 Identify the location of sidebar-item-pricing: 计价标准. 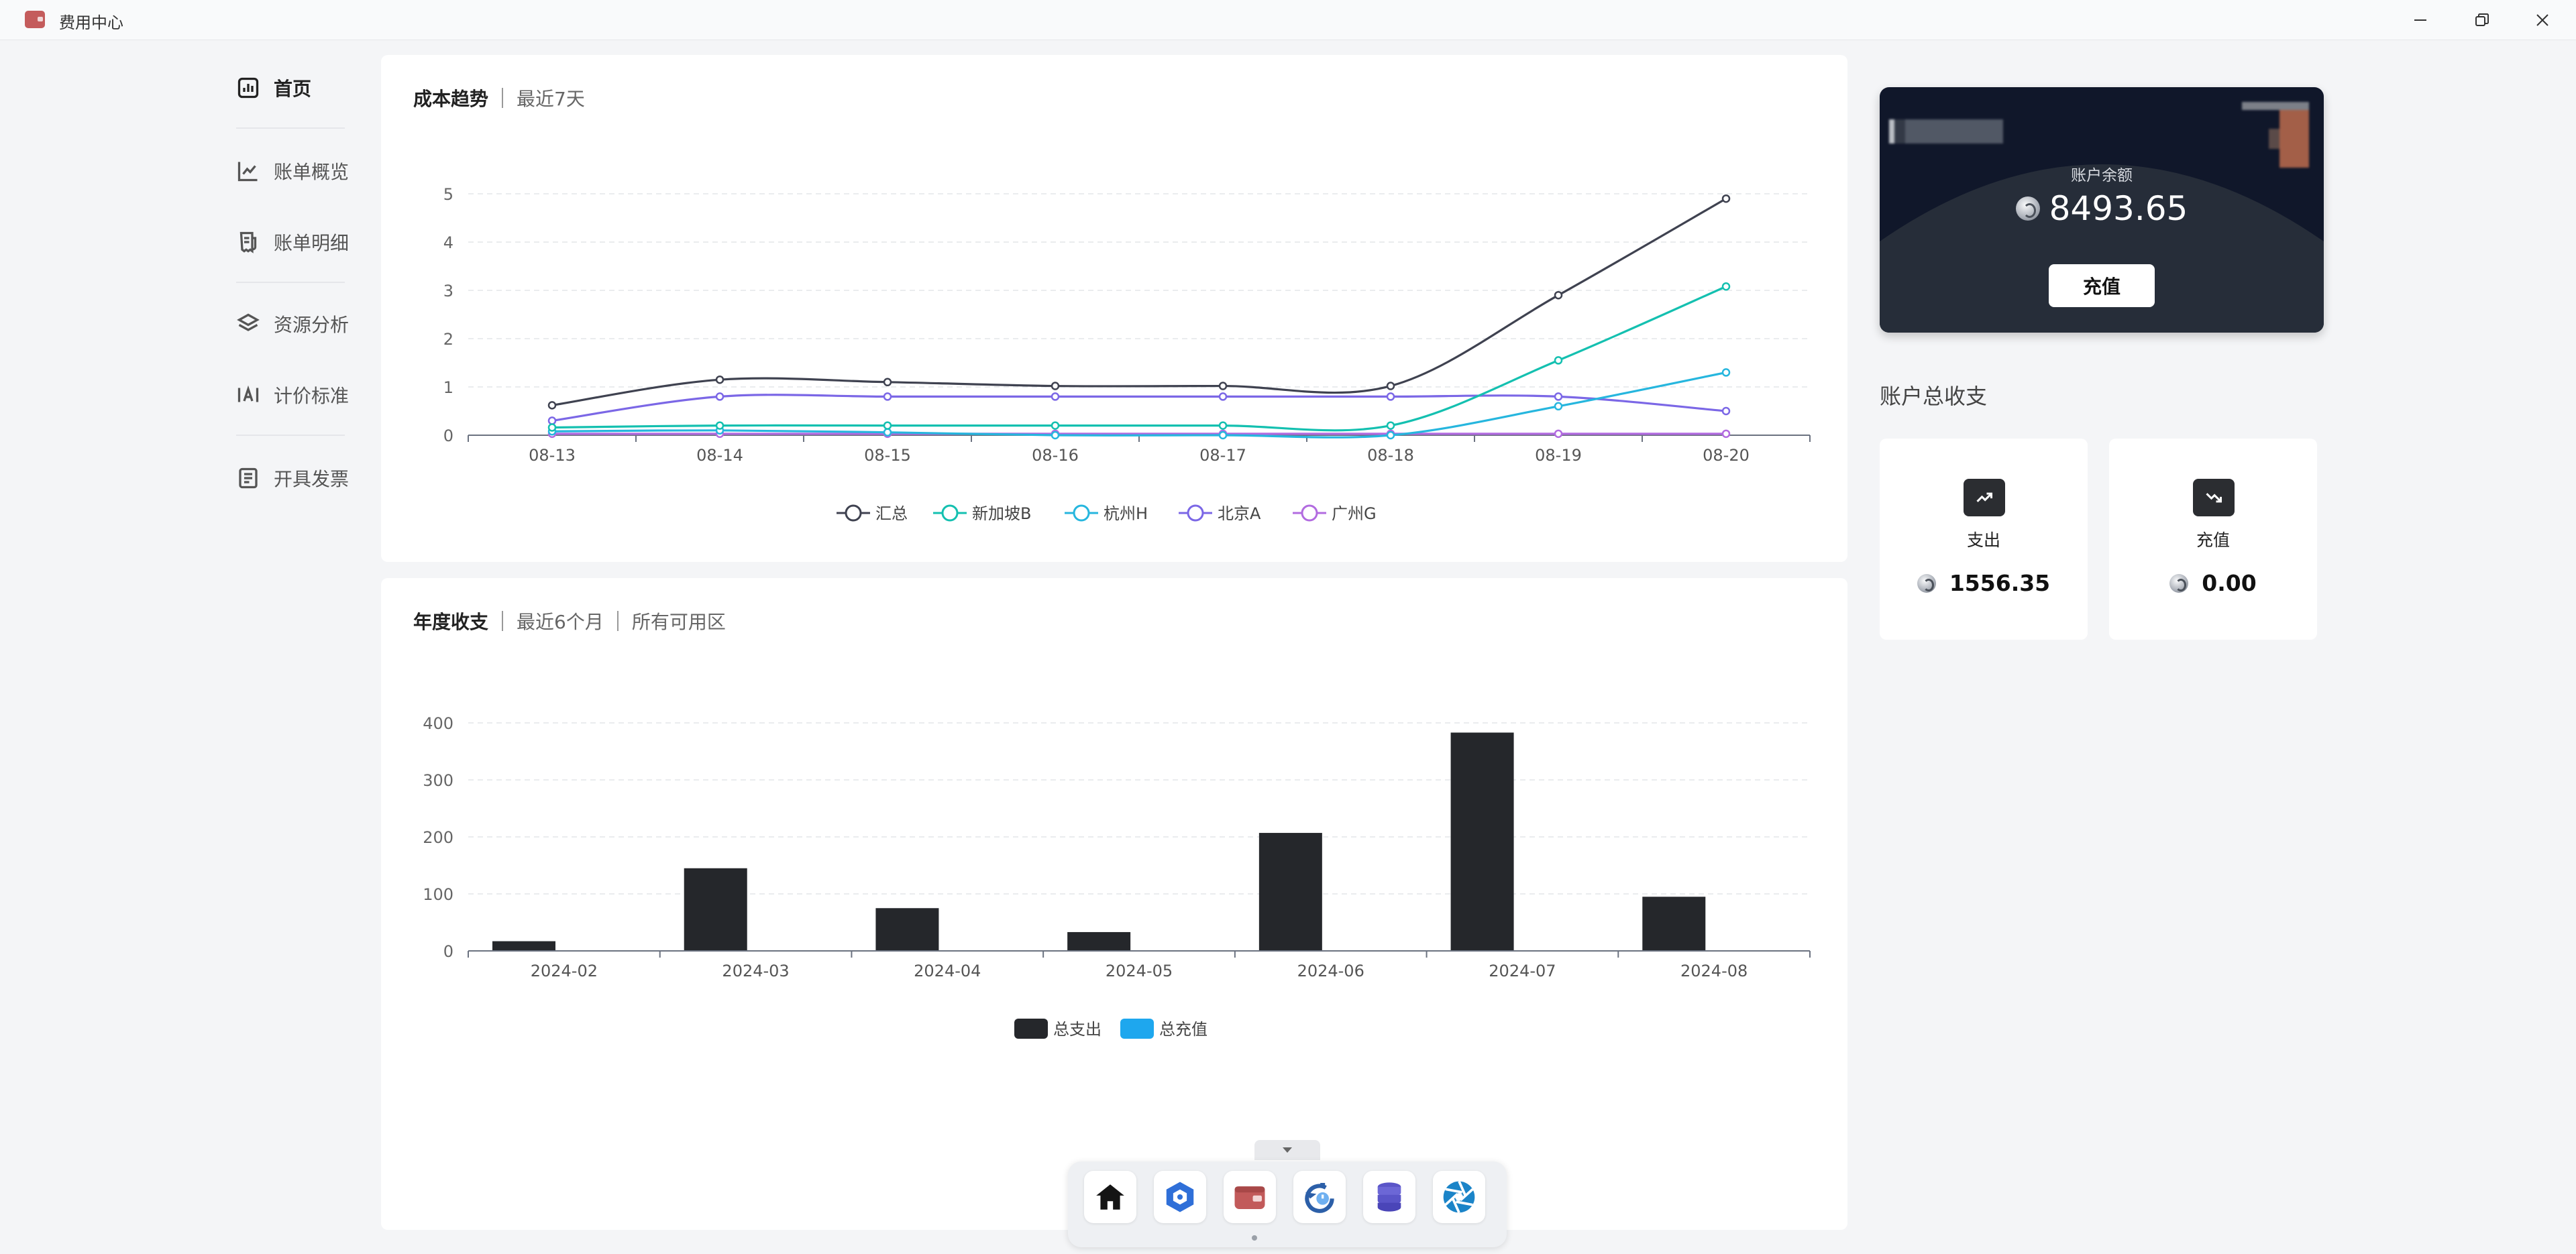
(292, 395).